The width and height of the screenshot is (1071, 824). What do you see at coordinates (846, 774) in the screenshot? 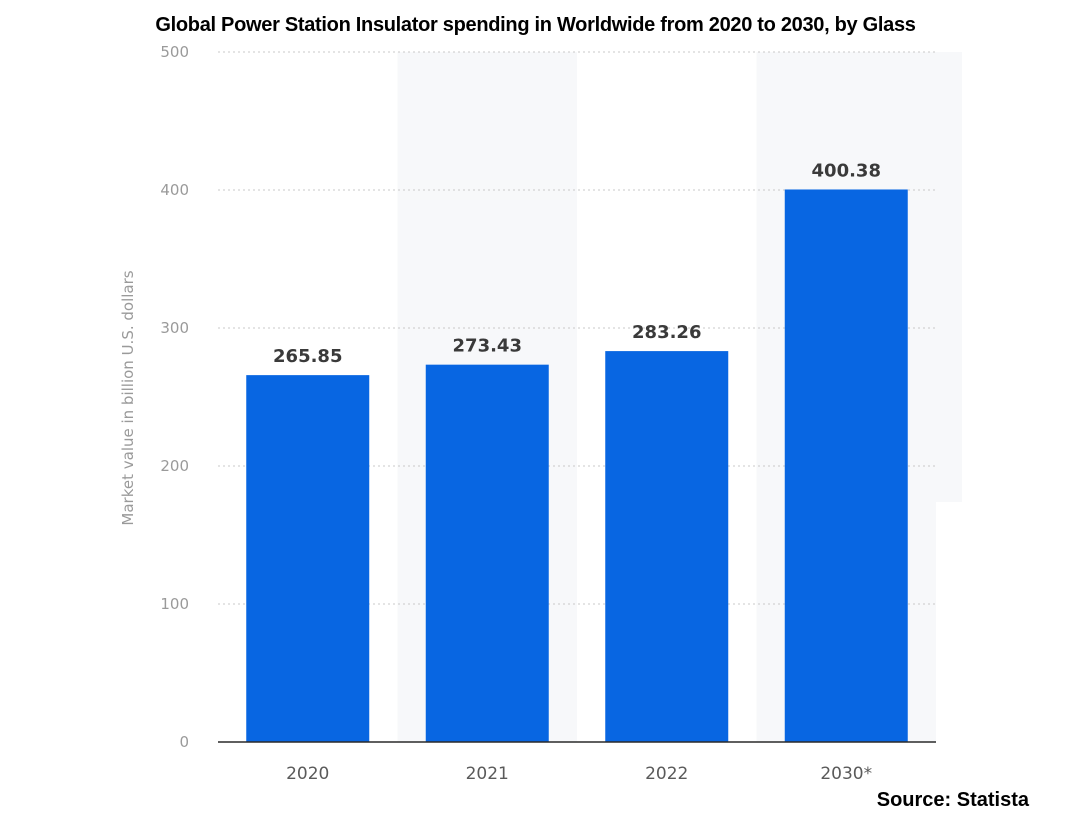
I see `x-tick-label: 2030*` at bounding box center [846, 774].